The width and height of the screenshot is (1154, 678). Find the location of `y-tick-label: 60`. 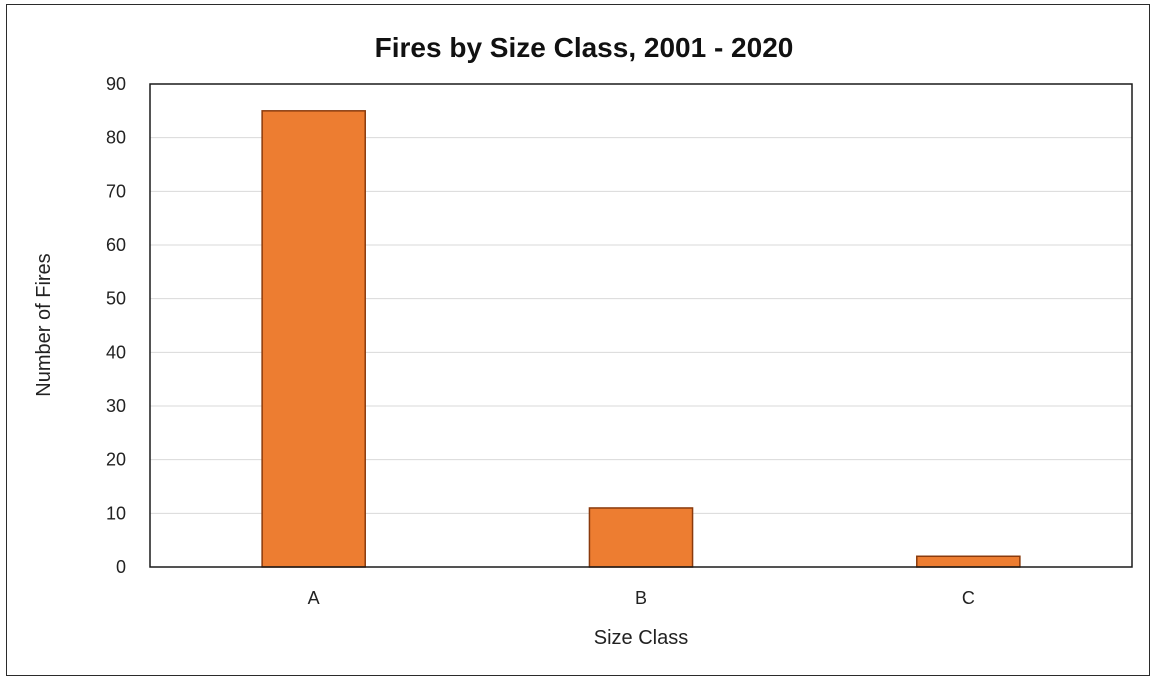

y-tick-label: 60 is located at coordinates (116, 245).